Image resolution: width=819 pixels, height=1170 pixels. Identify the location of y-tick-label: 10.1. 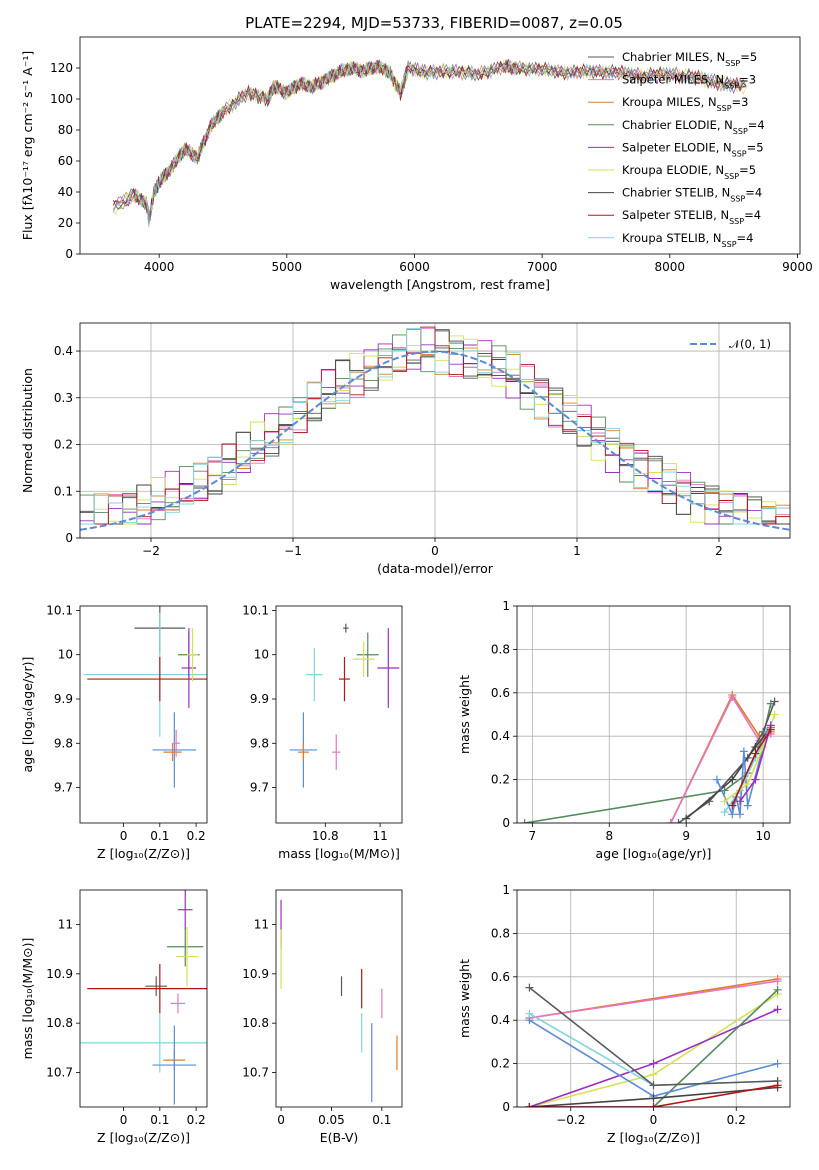
(255, 610).